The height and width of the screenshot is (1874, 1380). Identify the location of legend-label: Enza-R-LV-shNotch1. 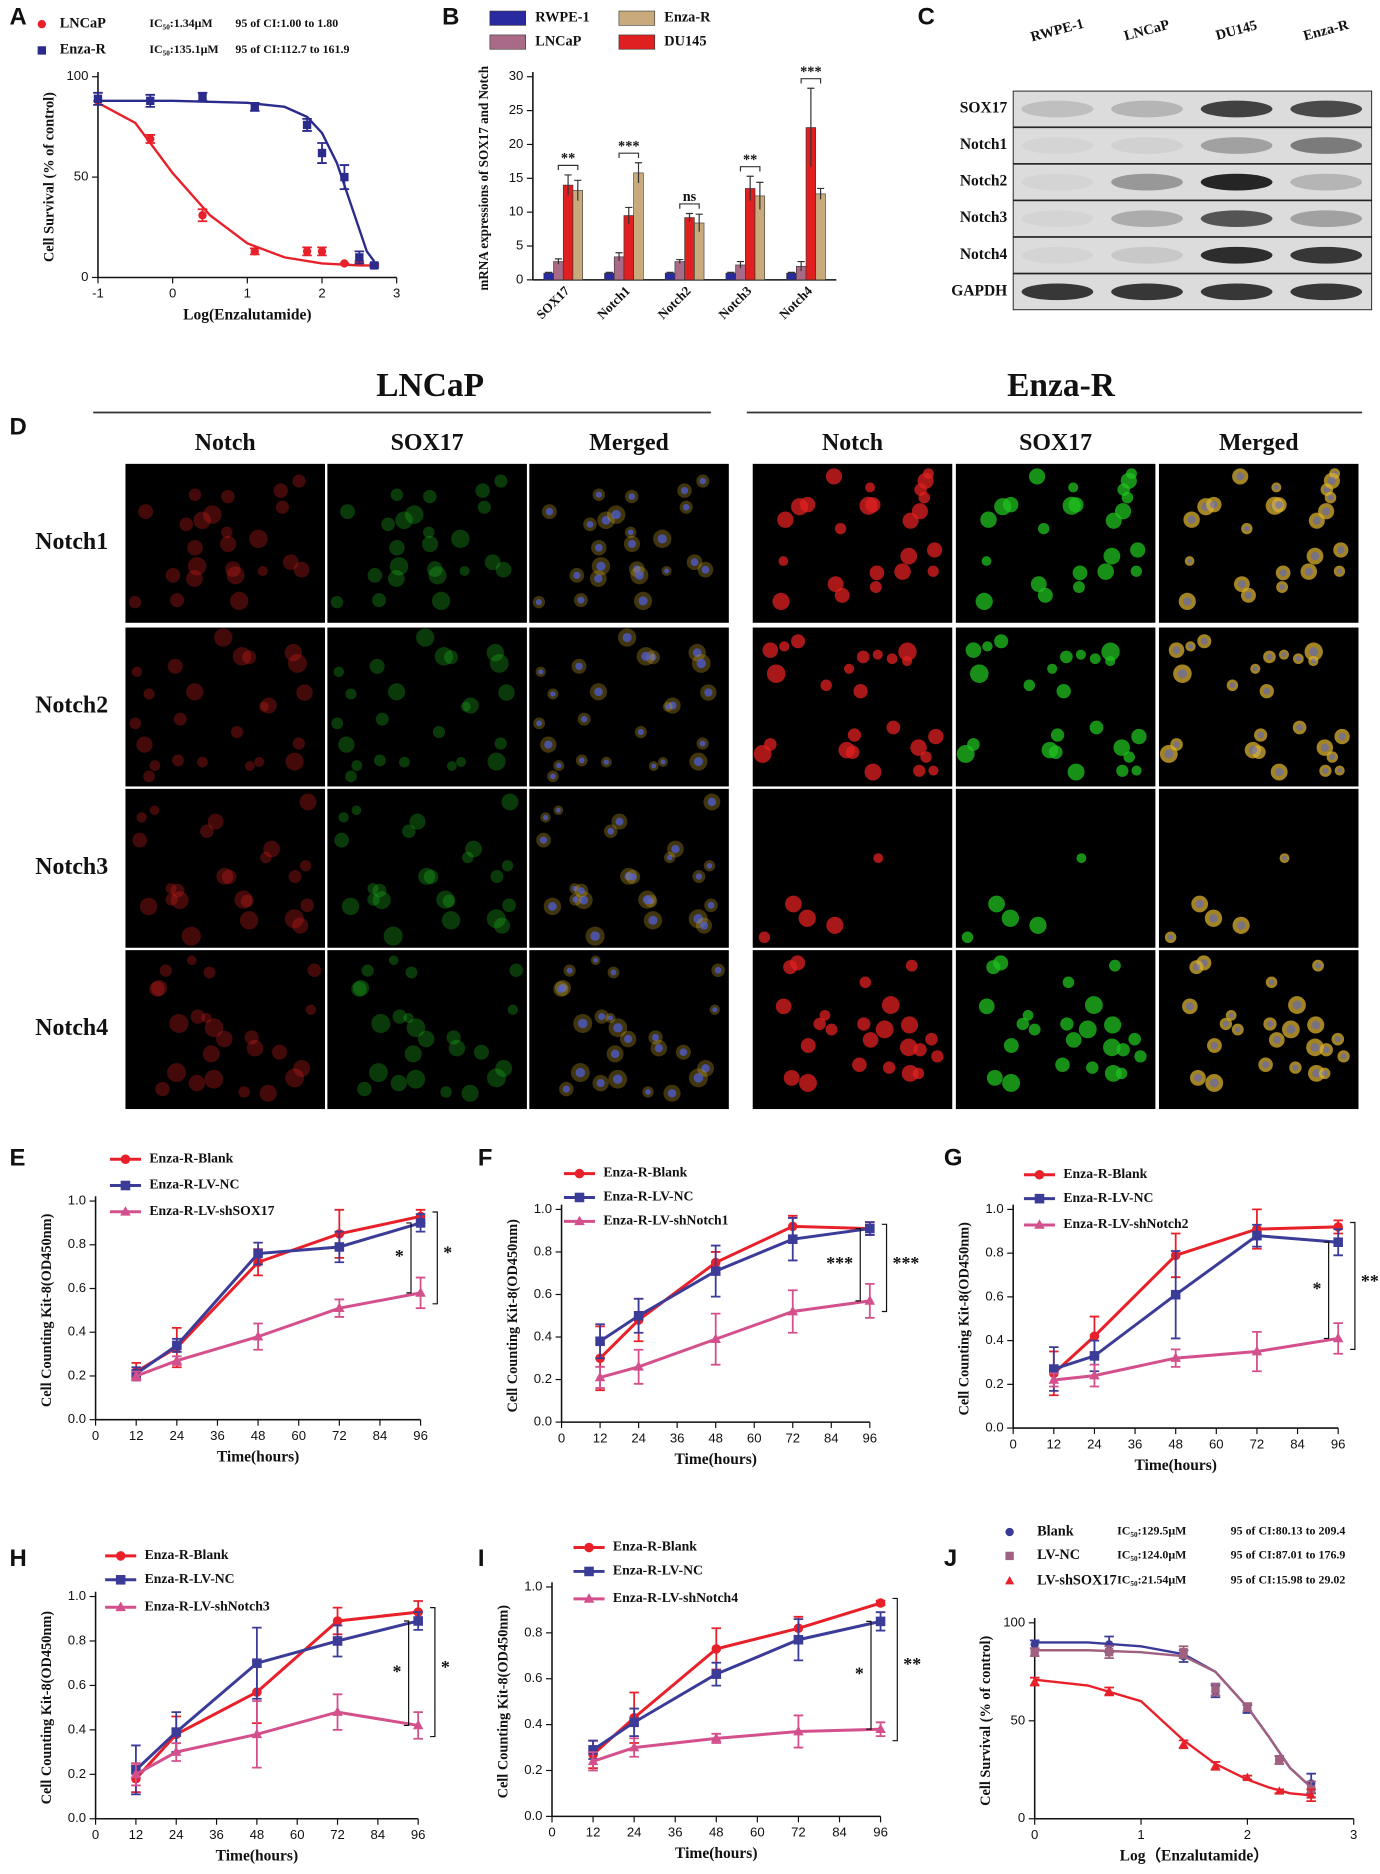
(665, 1220).